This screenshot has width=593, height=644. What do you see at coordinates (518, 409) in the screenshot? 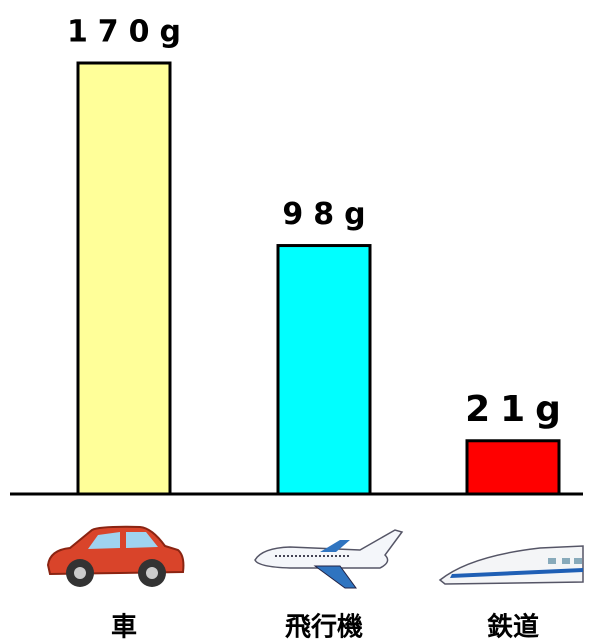
I see `value-label: 21g` at bounding box center [518, 409].